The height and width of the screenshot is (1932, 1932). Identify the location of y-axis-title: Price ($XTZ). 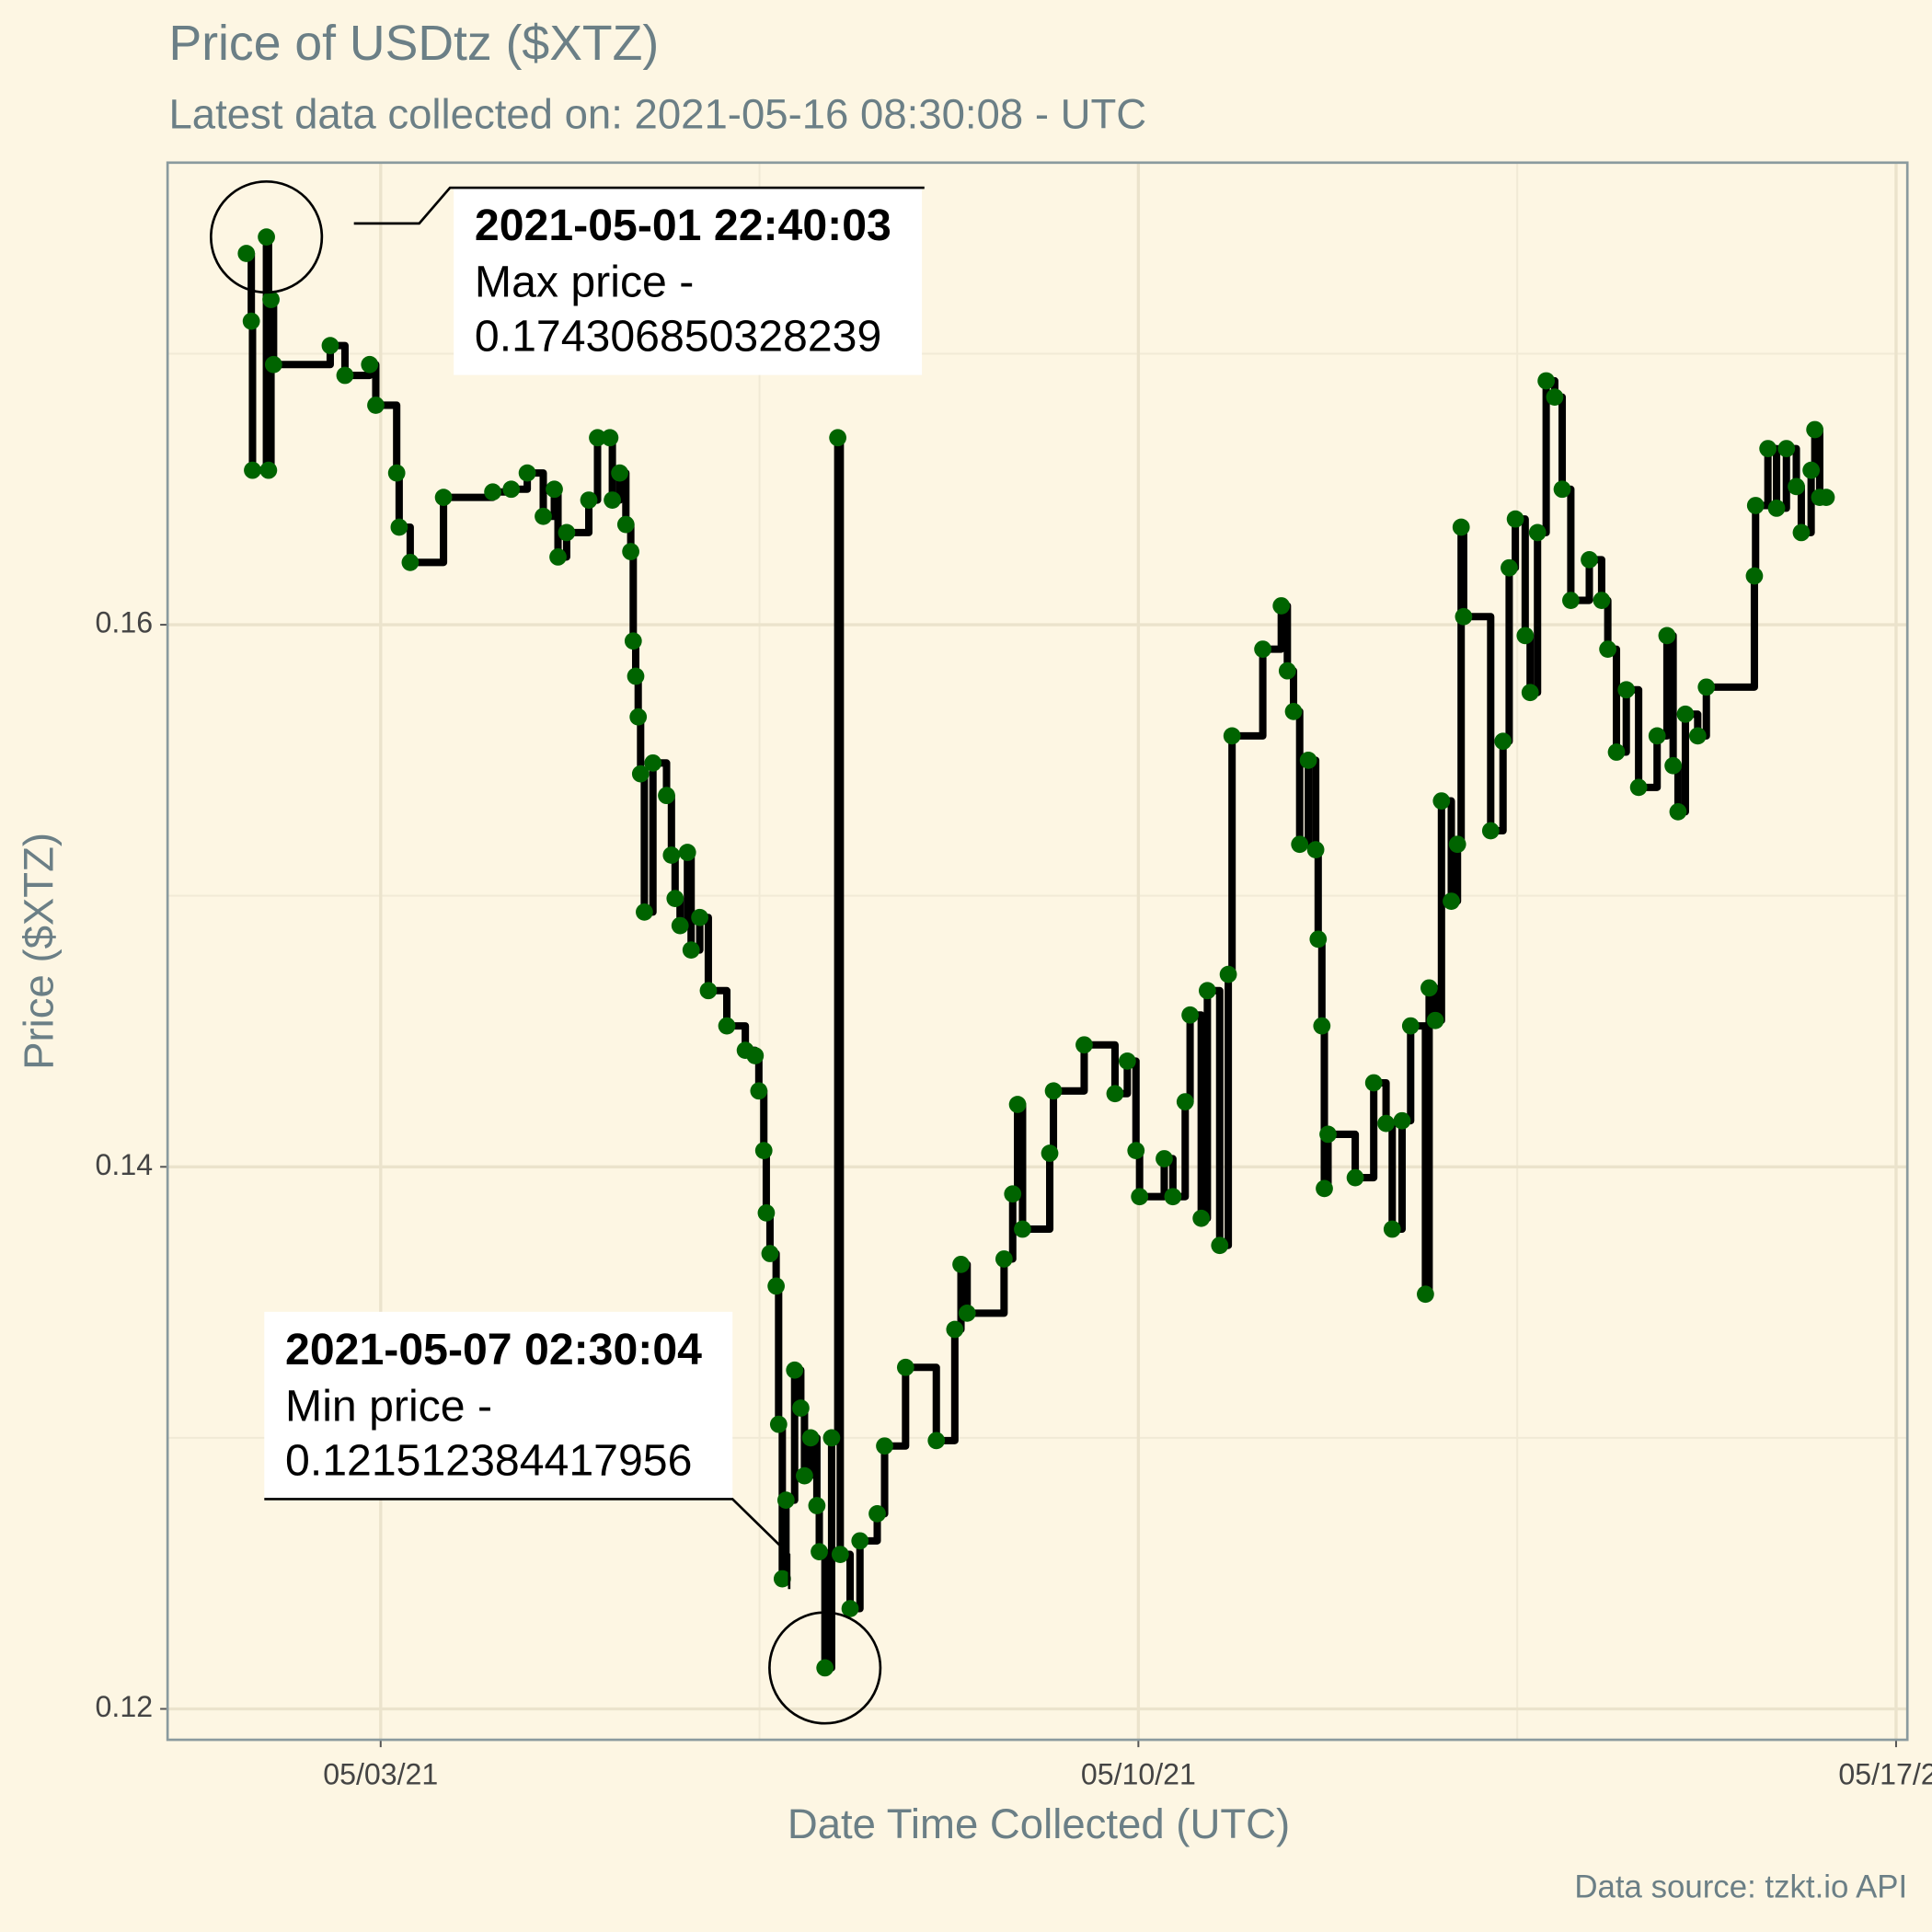
(39, 951).